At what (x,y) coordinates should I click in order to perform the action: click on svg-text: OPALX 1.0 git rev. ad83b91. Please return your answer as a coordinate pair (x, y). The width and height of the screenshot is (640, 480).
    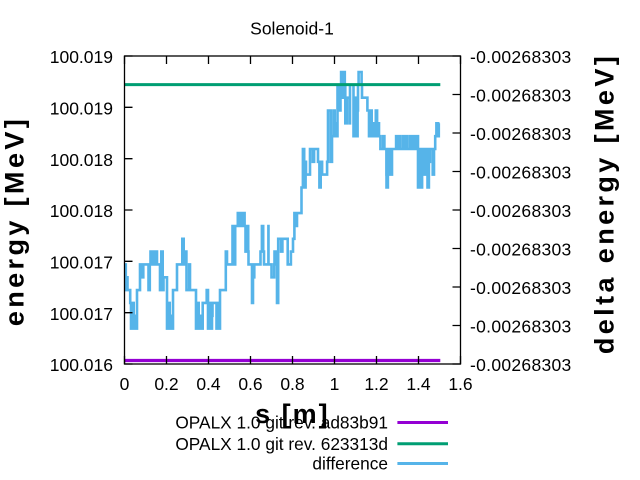
    Looking at the image, I should click on (281, 423).